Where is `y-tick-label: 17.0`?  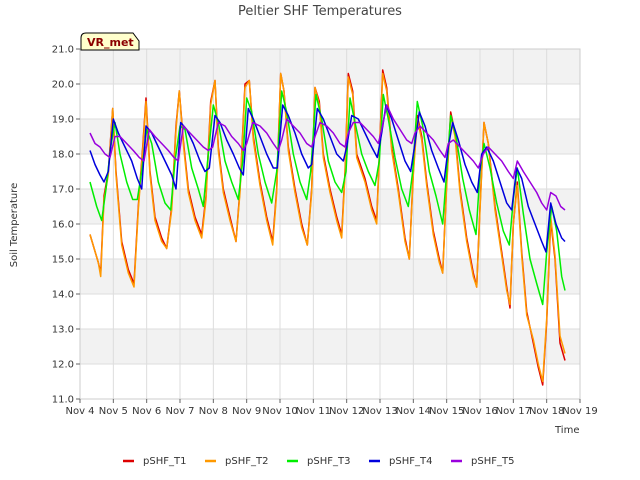 y-tick-label: 17.0 is located at coordinates (63, 190).